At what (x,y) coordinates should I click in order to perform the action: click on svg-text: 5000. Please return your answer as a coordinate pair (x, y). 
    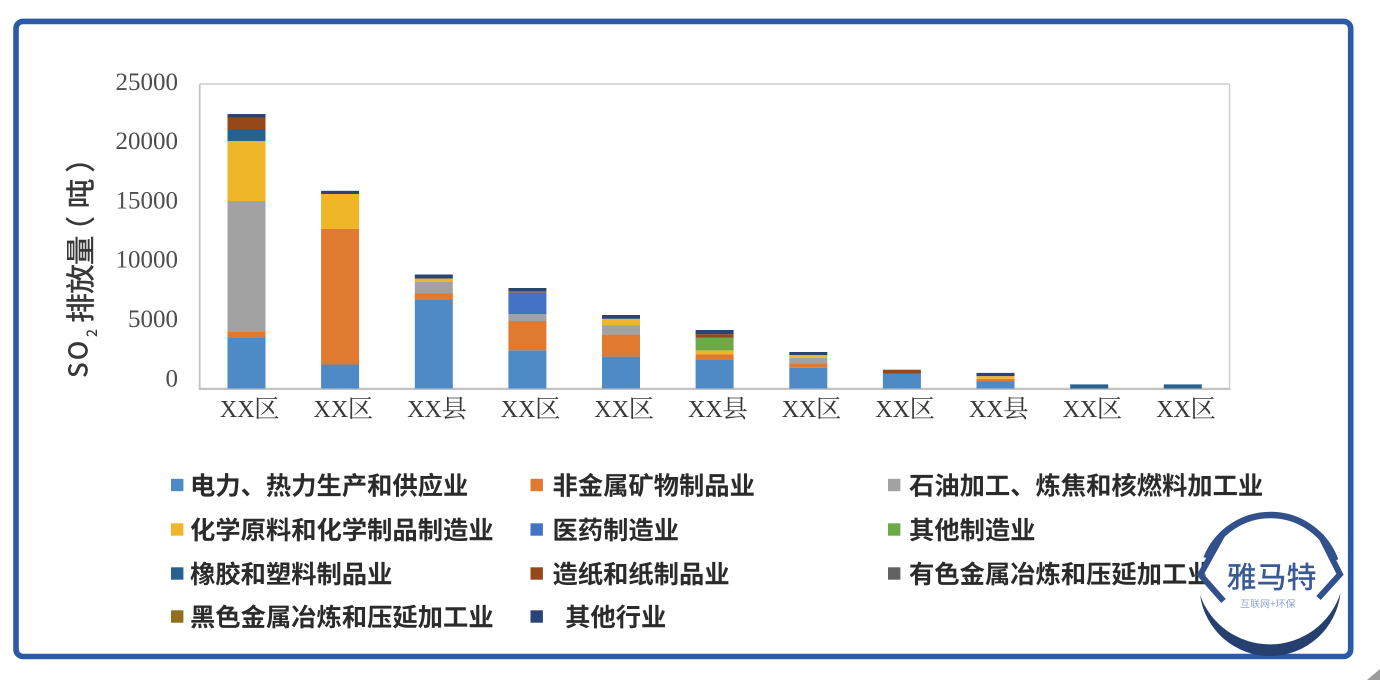
    Looking at the image, I should click on (153, 319).